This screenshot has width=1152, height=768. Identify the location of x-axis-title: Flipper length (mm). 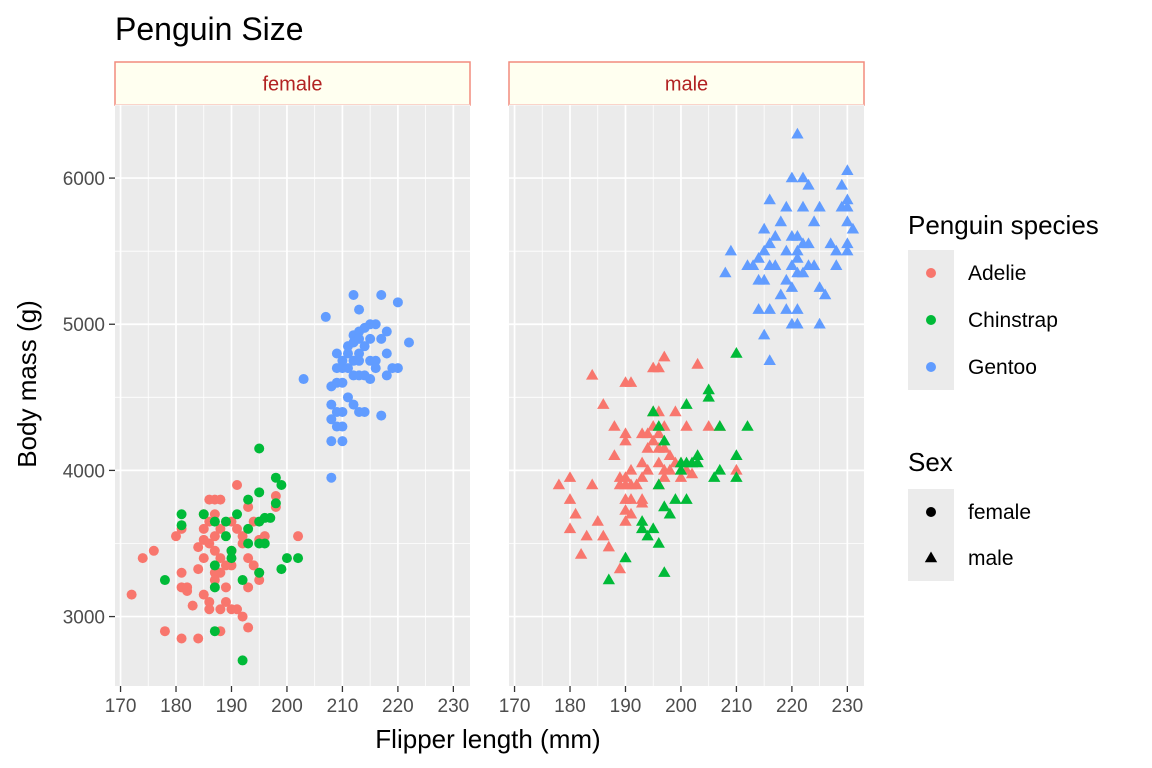
(487, 739).